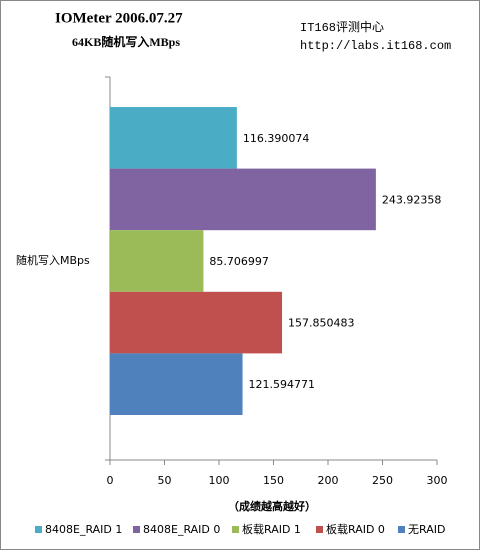  I want to click on annotation: IT168评测中心, so click(342, 27).